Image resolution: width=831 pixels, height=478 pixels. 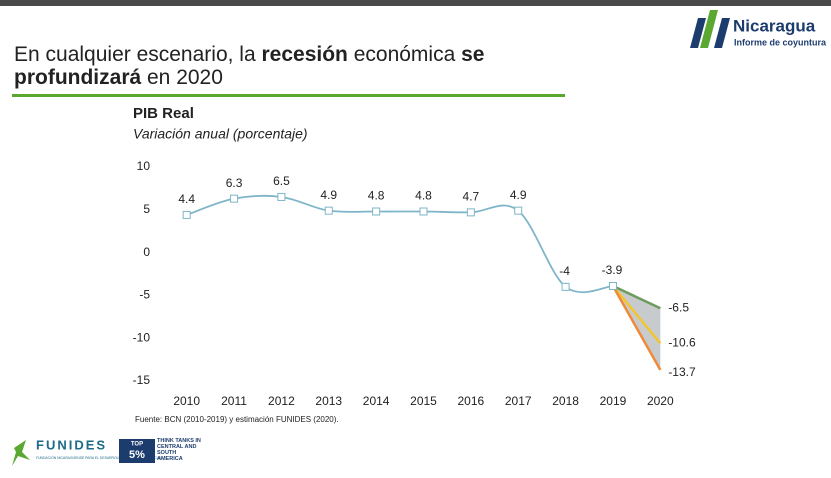 I want to click on chart-subtitle: Variación anual (porcentaje), so click(x=220, y=134).